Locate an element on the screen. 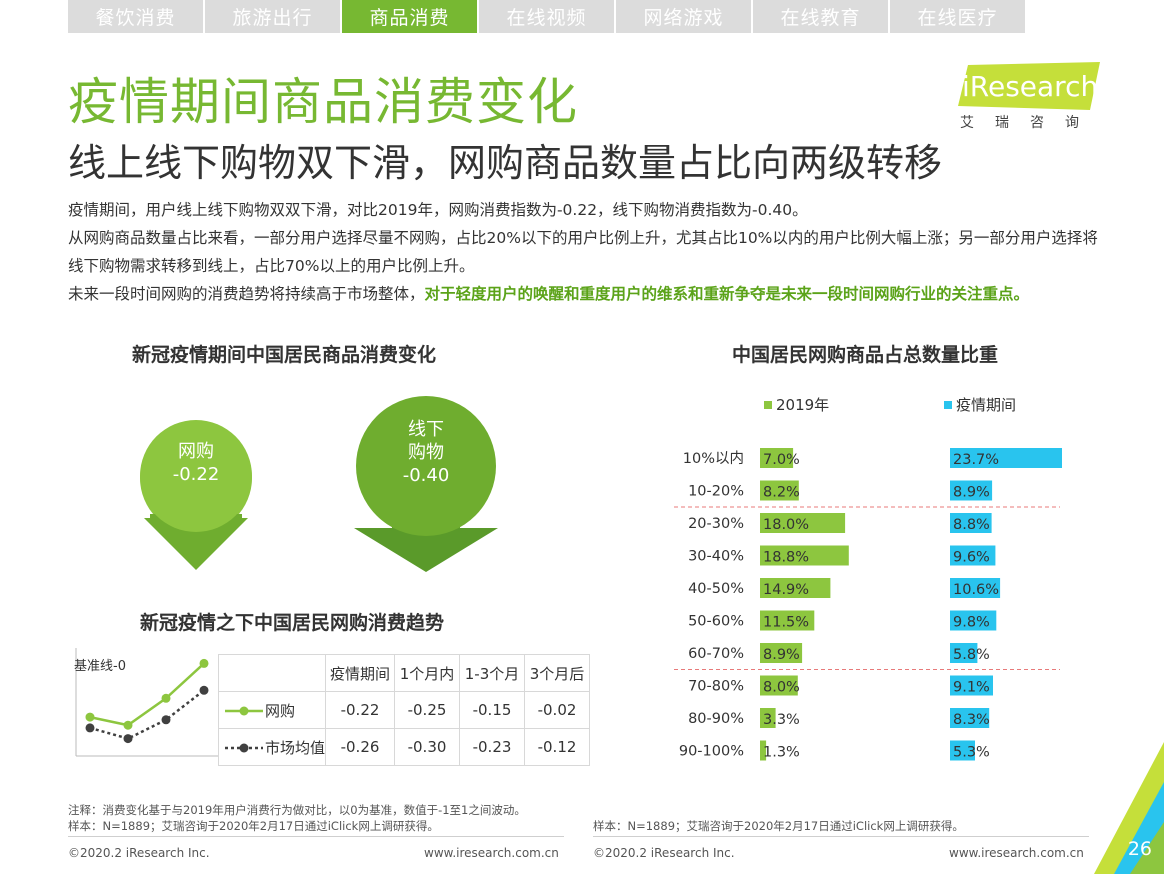  right-note: 样本：N=1889；艾瑞咨询于2020年2月17日通过iClick网上调研获得。 is located at coordinates (778, 826).